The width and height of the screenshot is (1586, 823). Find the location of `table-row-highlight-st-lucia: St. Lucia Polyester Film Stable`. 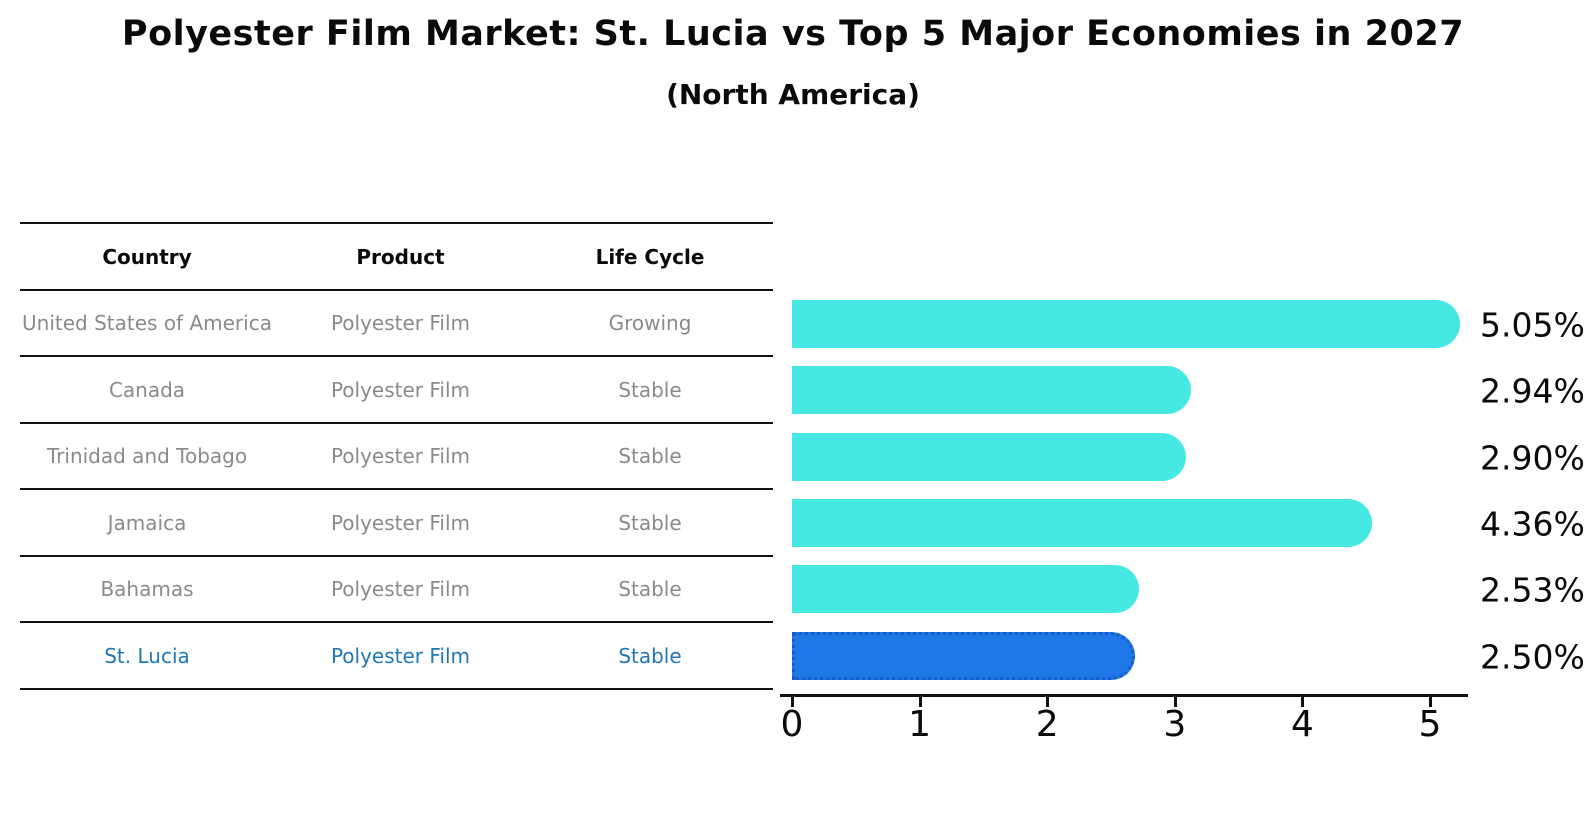

table-row-highlight-st-lucia: St. Lucia Polyester Film Stable is located at coordinates (396, 655).